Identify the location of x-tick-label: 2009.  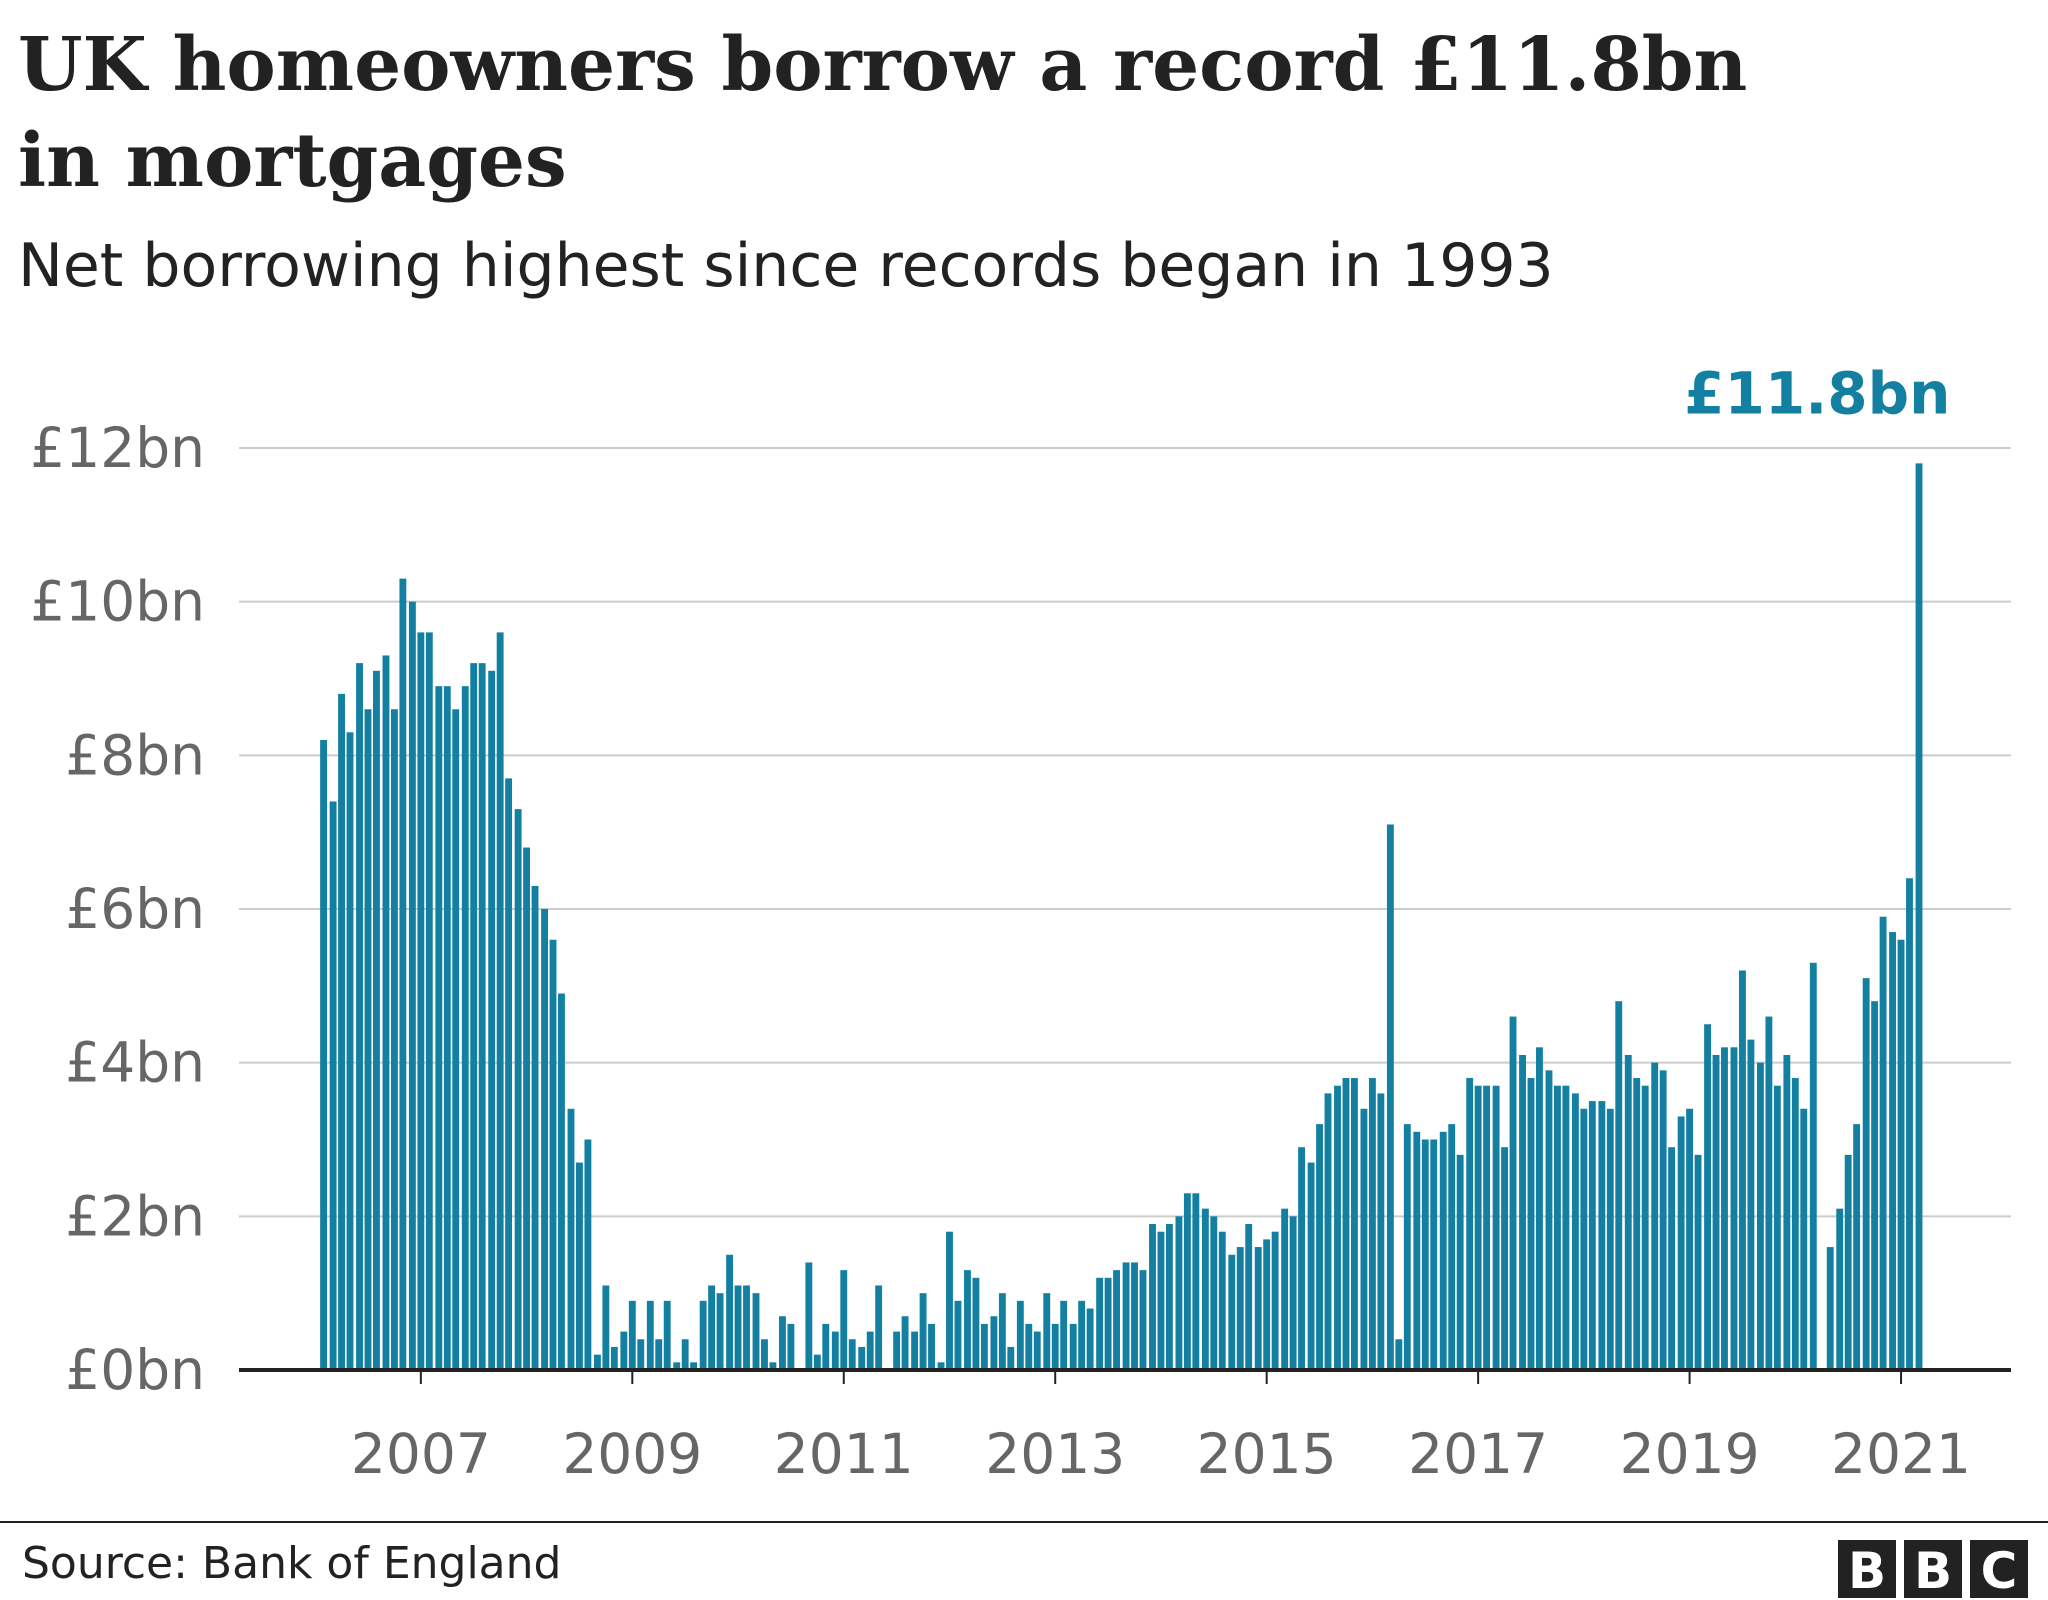
(632, 1454).